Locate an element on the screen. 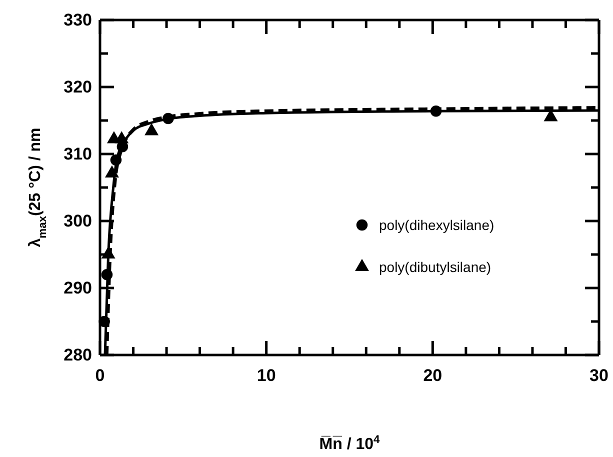 The image size is (613, 457). x-tick-label: 30 is located at coordinates (599, 376).